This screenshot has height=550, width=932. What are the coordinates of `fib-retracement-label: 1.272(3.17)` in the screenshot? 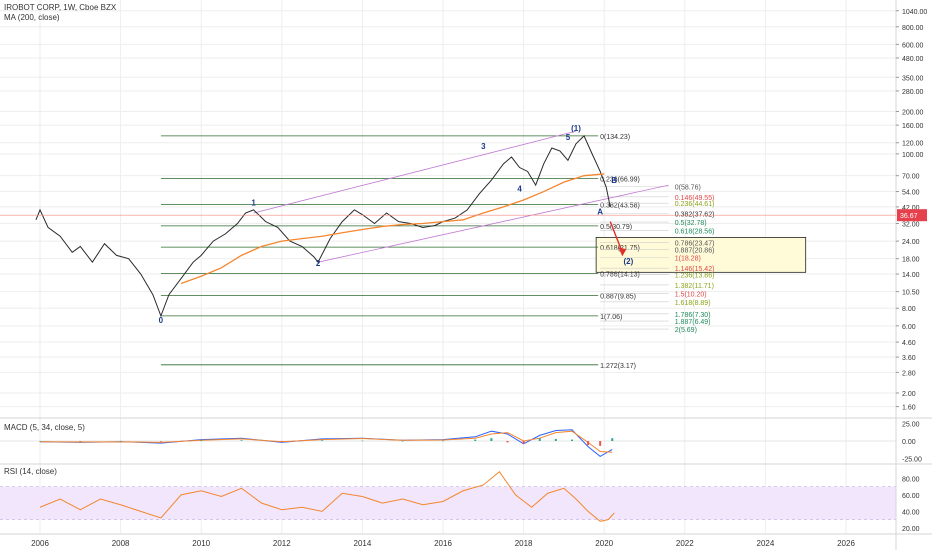 It's located at (618, 366).